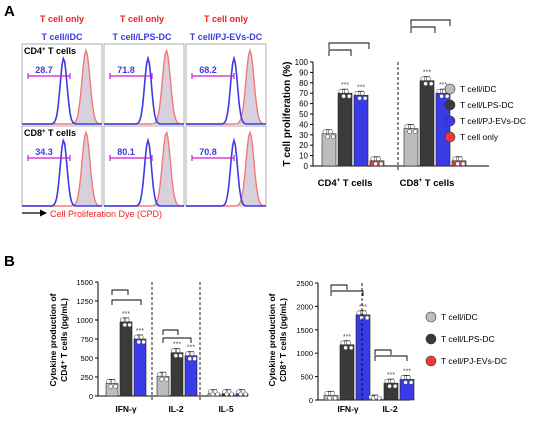  I want to click on legend-label: T cell/iDC, so click(478, 89).